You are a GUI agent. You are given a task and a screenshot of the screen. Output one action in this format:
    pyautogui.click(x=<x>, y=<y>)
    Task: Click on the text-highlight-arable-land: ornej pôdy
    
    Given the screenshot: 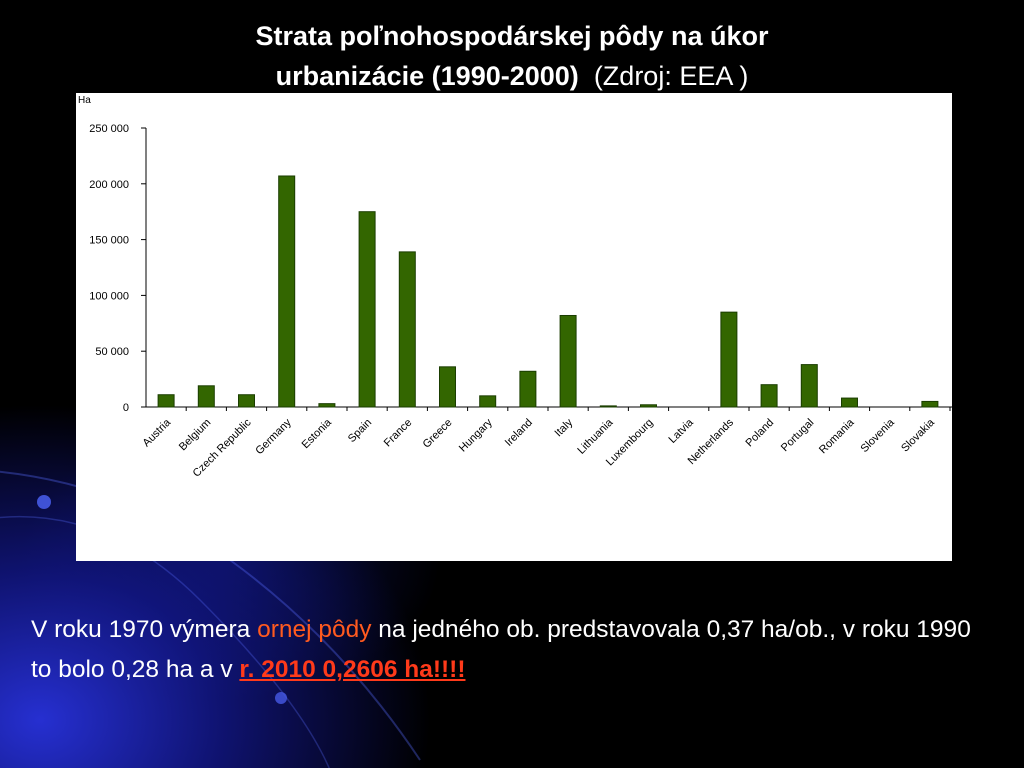 What is the action you would take?
    pyautogui.click(x=314, y=629)
    